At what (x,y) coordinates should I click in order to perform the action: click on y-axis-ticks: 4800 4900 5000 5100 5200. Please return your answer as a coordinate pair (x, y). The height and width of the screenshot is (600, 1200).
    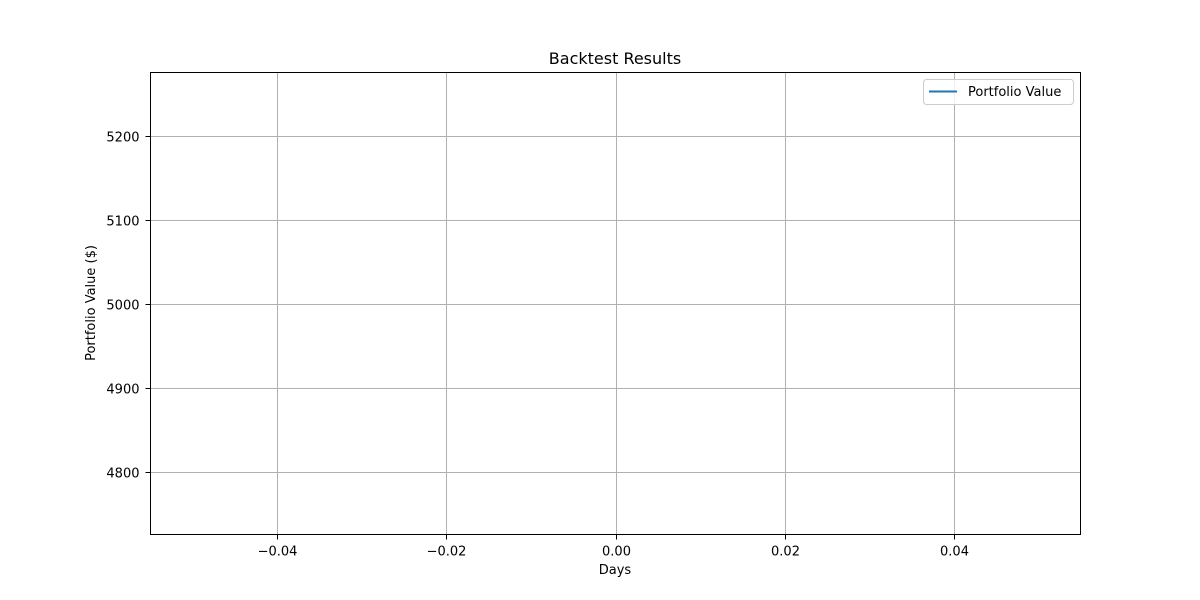
    Looking at the image, I should click on (128, 306).